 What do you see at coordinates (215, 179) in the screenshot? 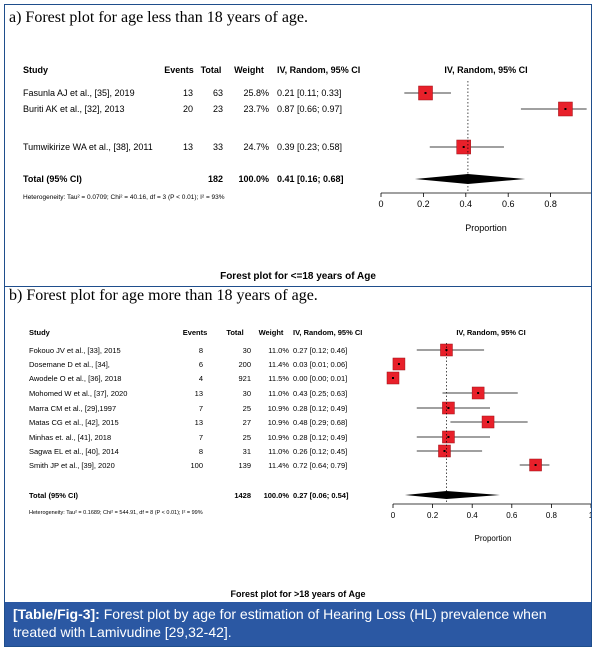
I see `total-count: 182` at bounding box center [215, 179].